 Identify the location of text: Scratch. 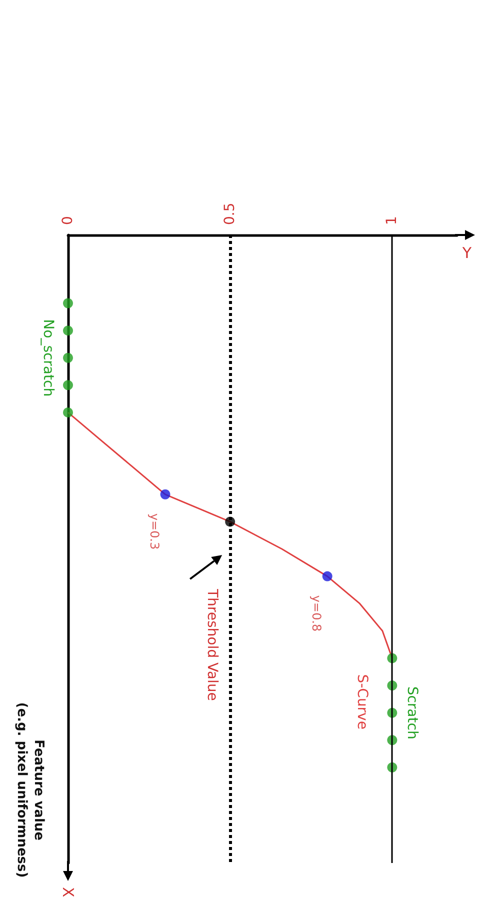
(412, 713).